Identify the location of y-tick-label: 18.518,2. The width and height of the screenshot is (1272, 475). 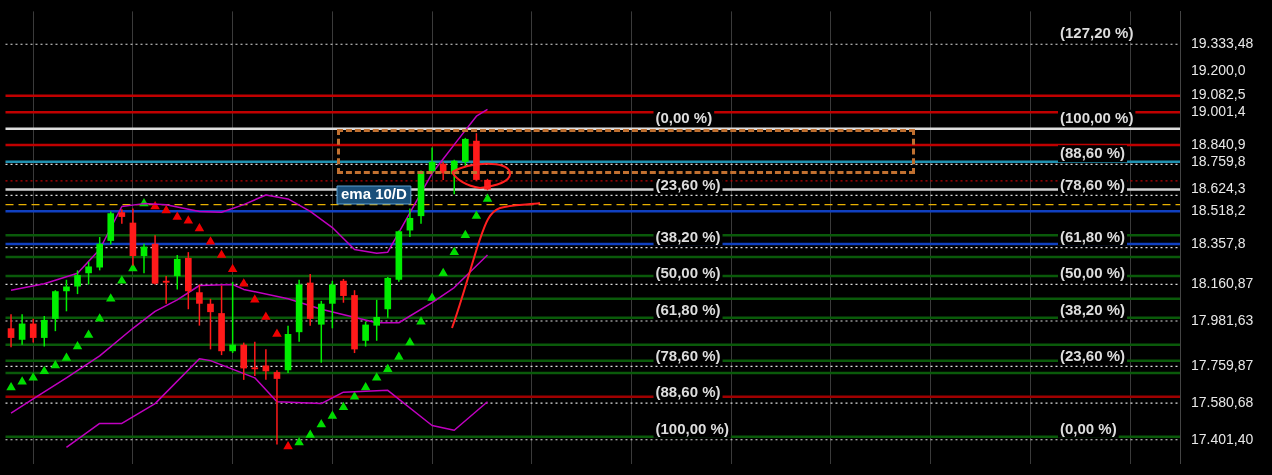
(1218, 210).